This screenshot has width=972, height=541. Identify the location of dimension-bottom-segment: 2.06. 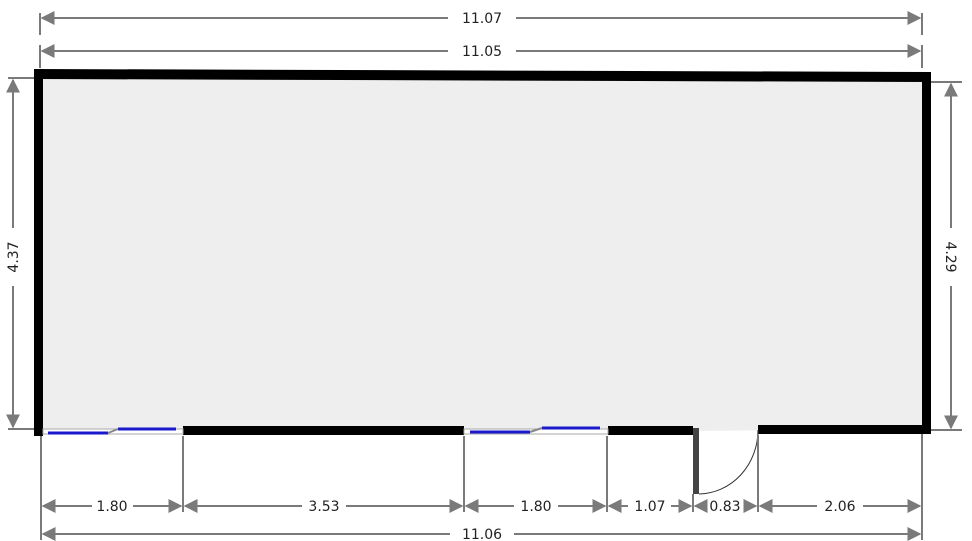
(840, 507).